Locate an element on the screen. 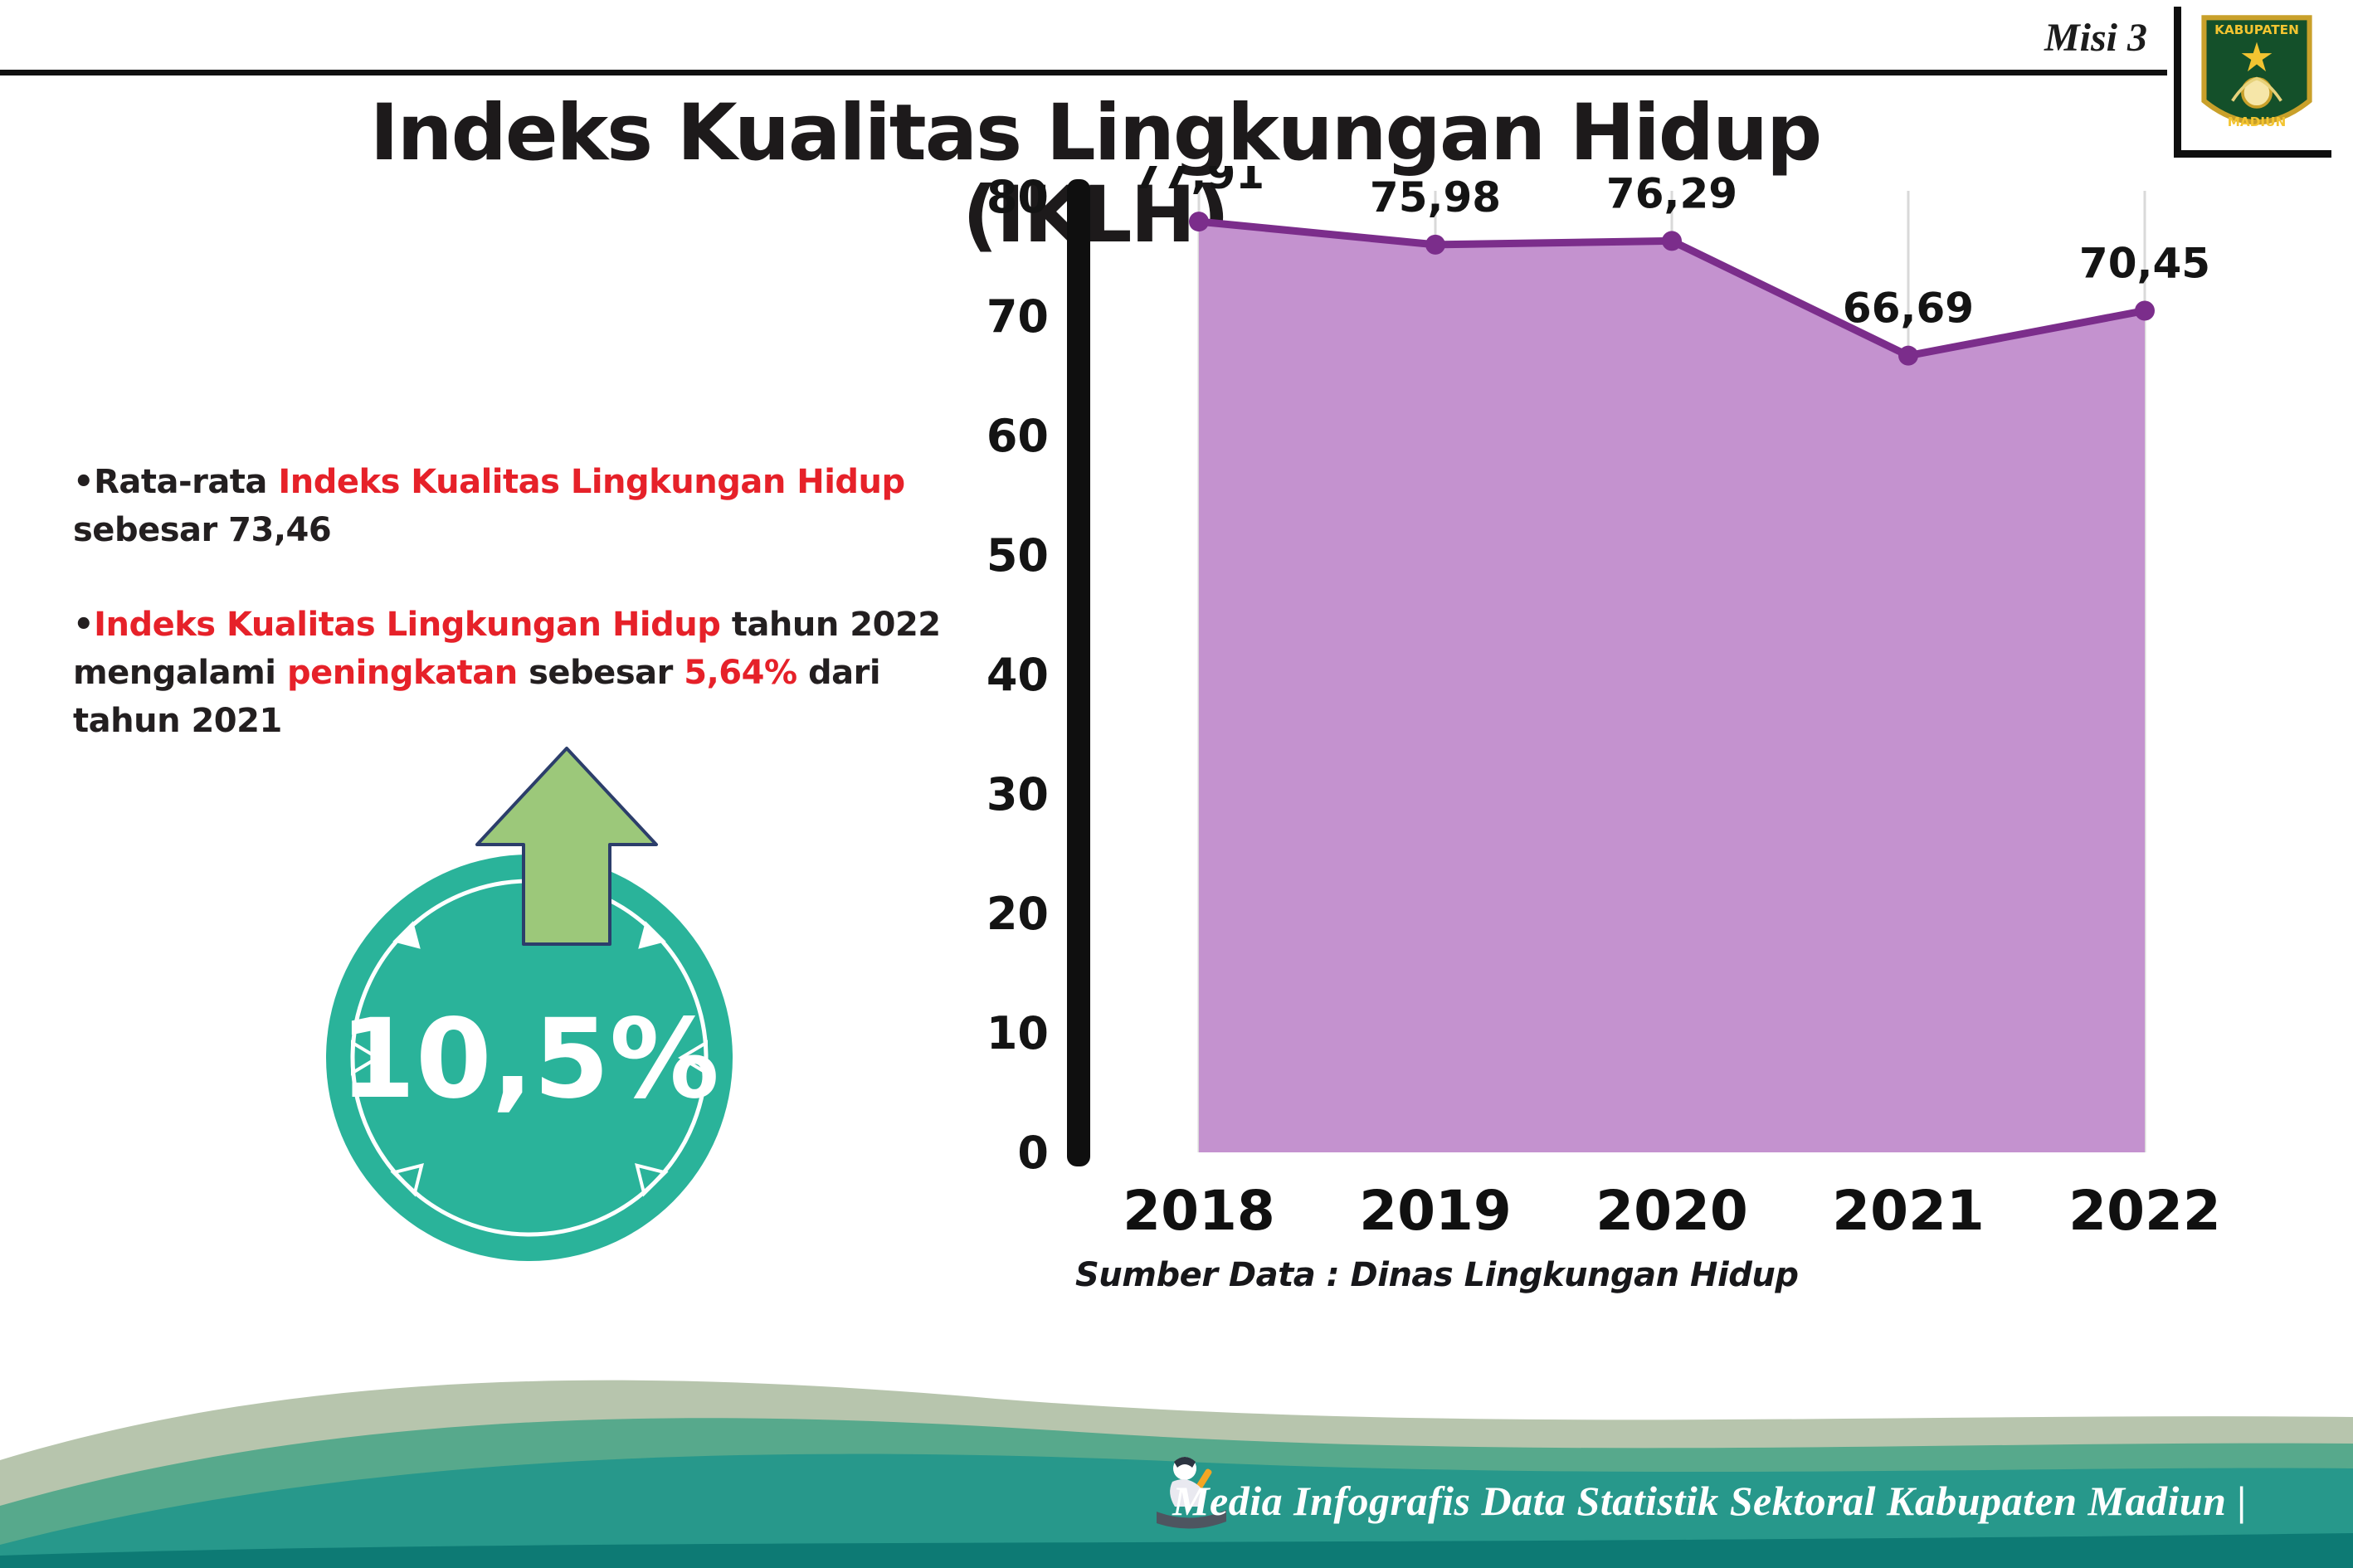 The image size is (2353, 1568). insight-highlight: 5,64% is located at coordinates (740, 673).